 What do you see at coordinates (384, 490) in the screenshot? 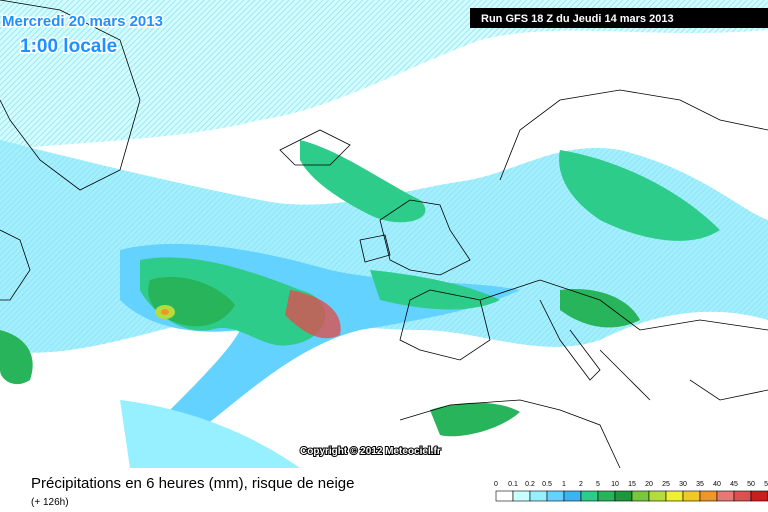
I see `footer-strip` at bounding box center [384, 490].